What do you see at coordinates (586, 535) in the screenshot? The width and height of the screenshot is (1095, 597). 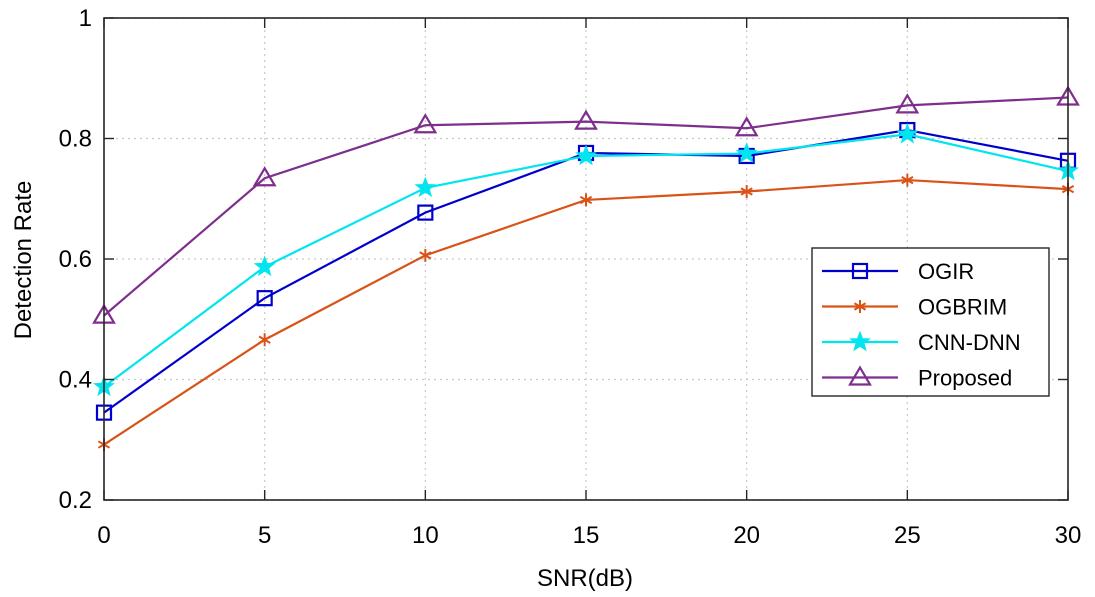 I see `x-tick-label: 15` at bounding box center [586, 535].